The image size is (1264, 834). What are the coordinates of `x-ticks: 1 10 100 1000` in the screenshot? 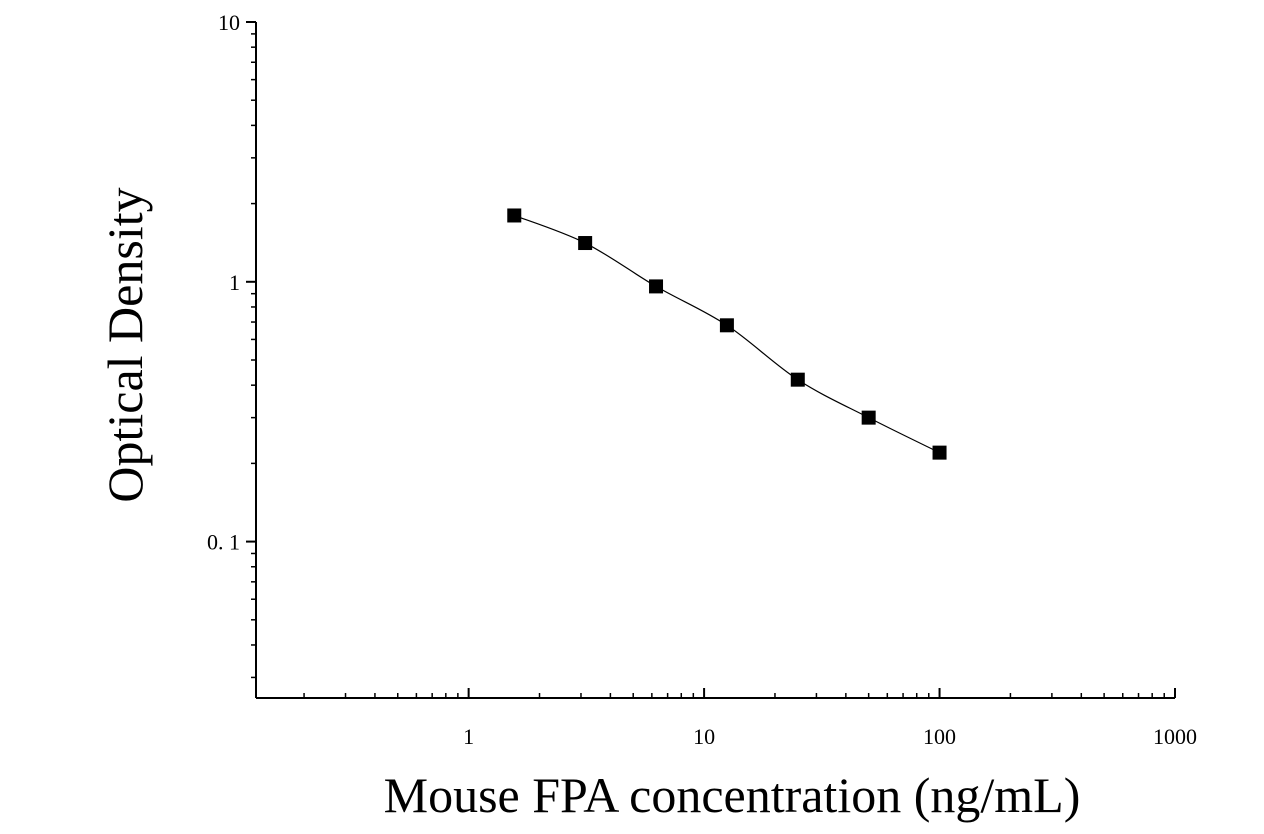 It's located at (750, 718).